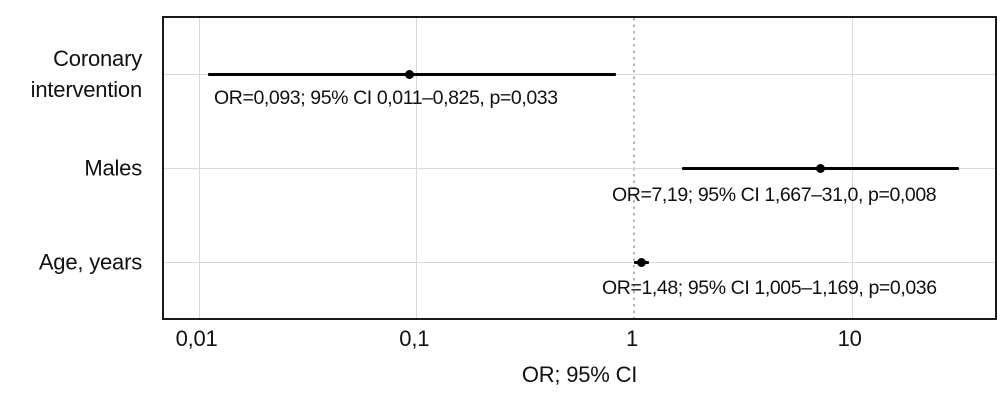  Describe the element at coordinates (90, 262) in the screenshot. I see `row-label: Age, years` at that location.